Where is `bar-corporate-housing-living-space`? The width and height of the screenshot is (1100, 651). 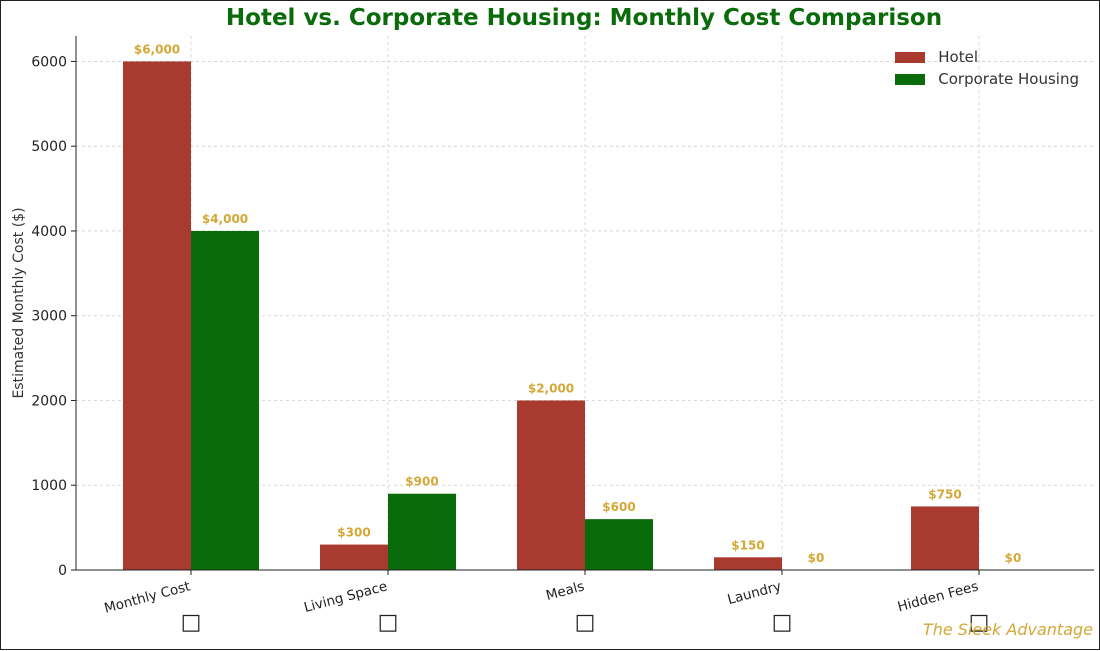
bar-corporate-housing-living-space is located at coordinates (422, 531).